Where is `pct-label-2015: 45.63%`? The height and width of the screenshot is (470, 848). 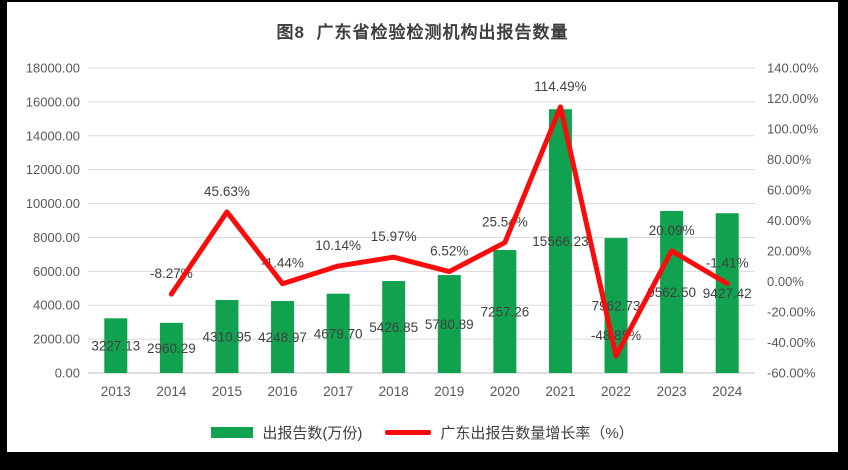
pct-label-2015: 45.63% is located at coordinates (227, 191).